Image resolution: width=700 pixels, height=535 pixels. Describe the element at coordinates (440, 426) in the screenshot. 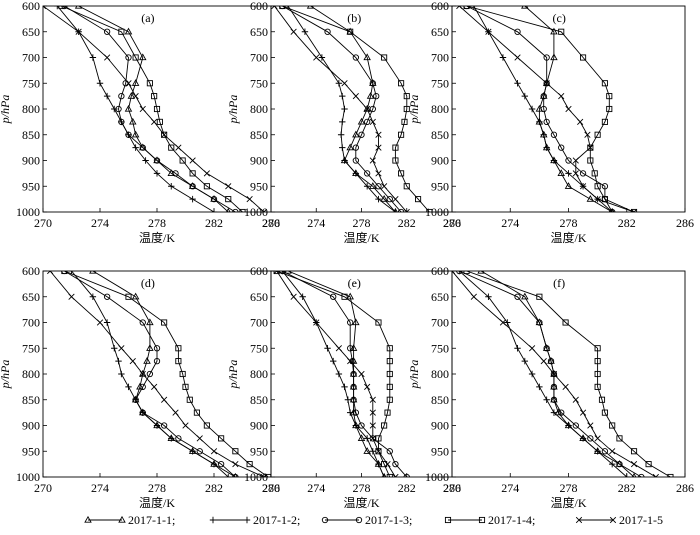

I see `y-tick-label: 900` at that location.